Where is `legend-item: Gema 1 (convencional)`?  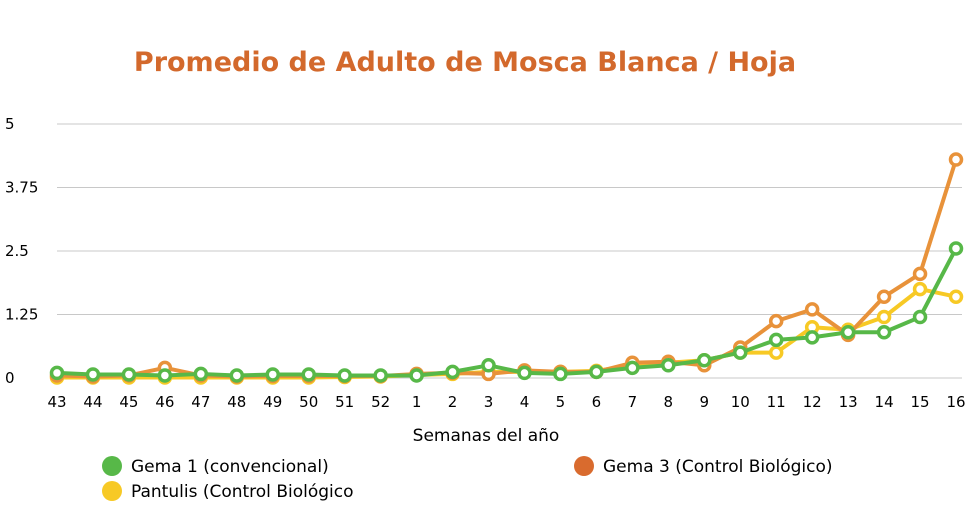
legend-item: Gema 1 (convencional) is located at coordinates (215, 466).